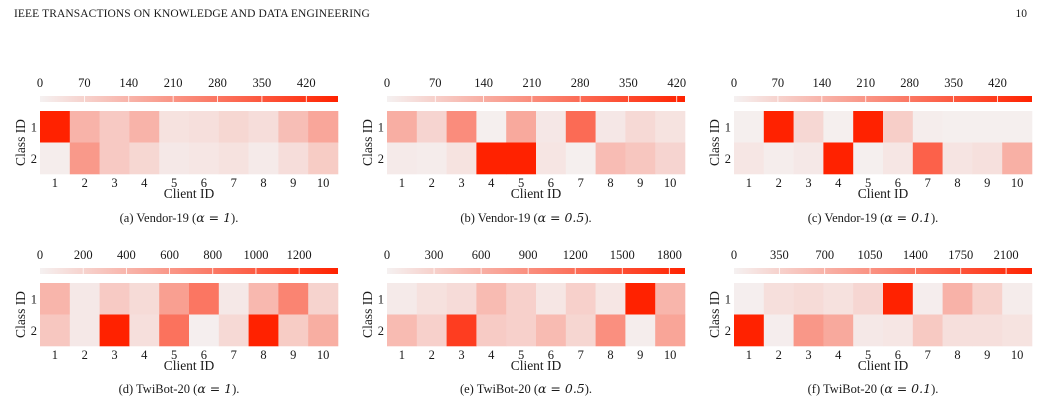 The image size is (1041, 407). I want to click on colorbar-tick-label: 1000, so click(255, 255).